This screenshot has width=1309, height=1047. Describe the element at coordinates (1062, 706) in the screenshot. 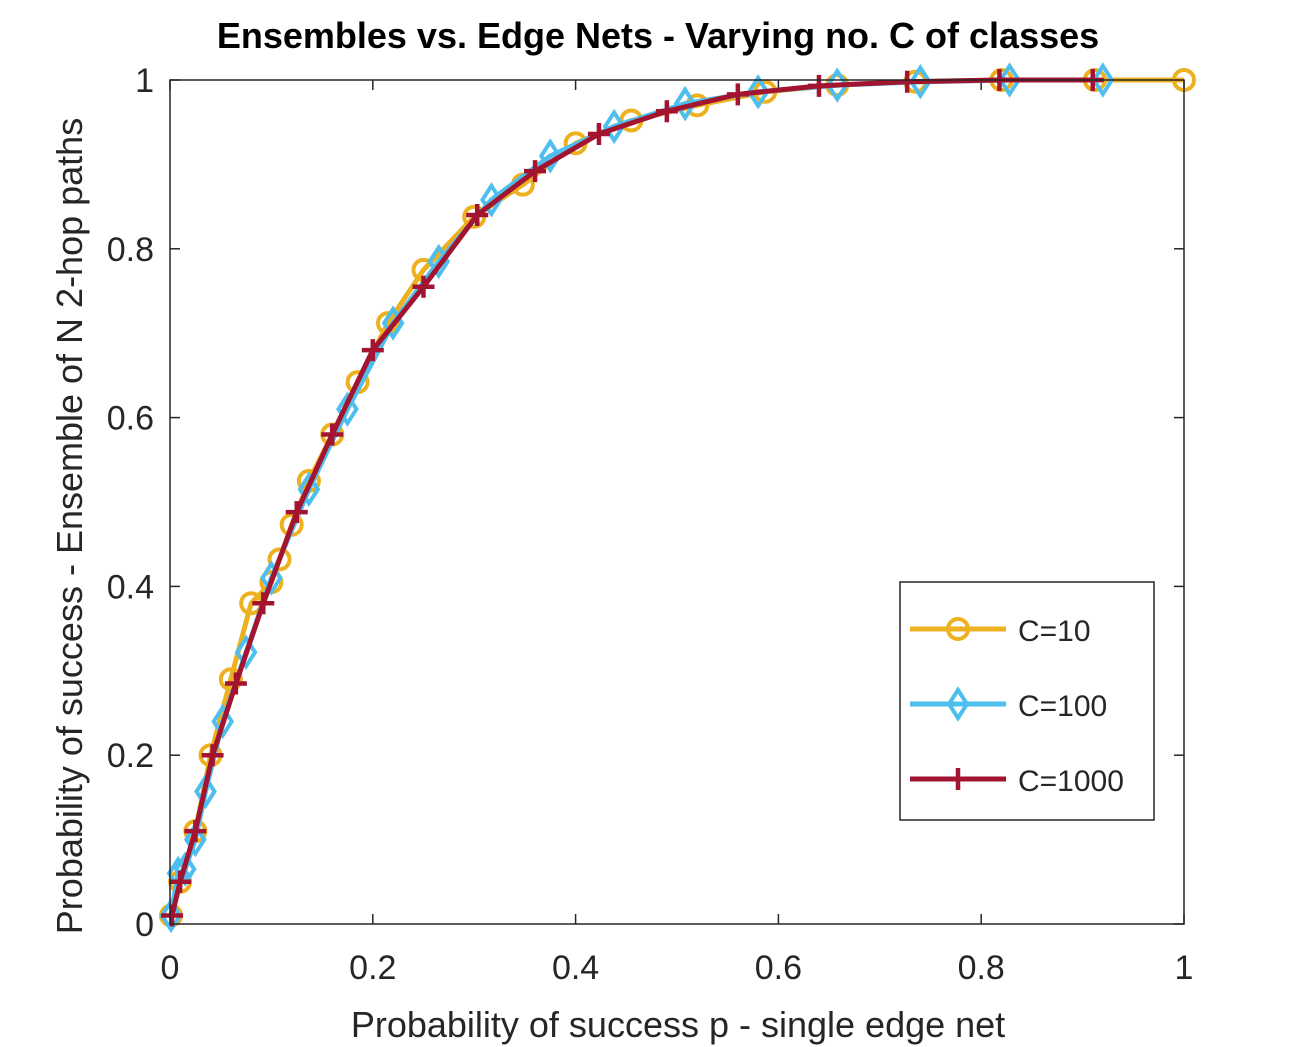

I see `legend-label-c100: C=100` at that location.